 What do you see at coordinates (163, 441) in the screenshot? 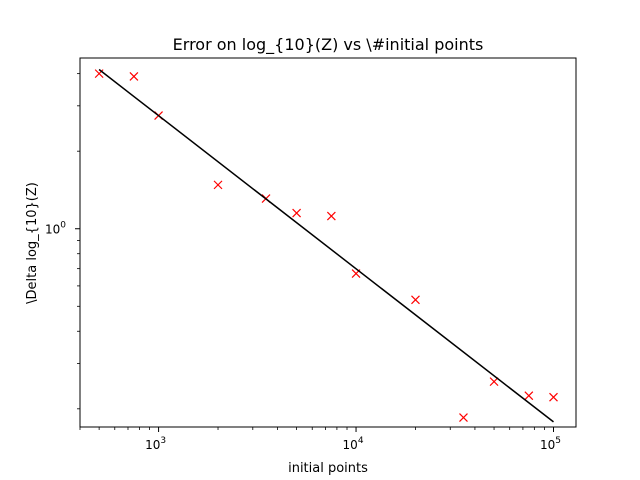
I see `x-tick-exponent: 3` at bounding box center [163, 441].